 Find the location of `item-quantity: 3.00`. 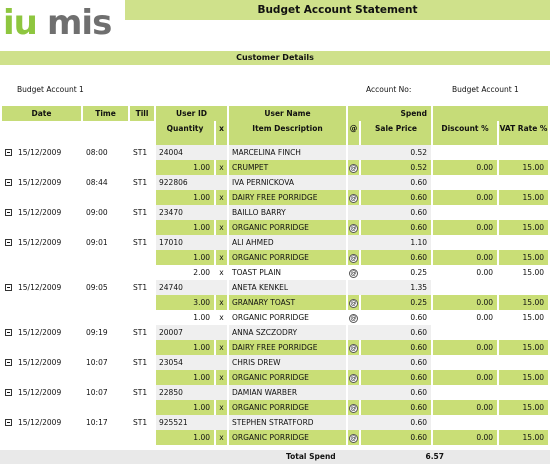

item-quantity: 3.00 is located at coordinates (185, 302).